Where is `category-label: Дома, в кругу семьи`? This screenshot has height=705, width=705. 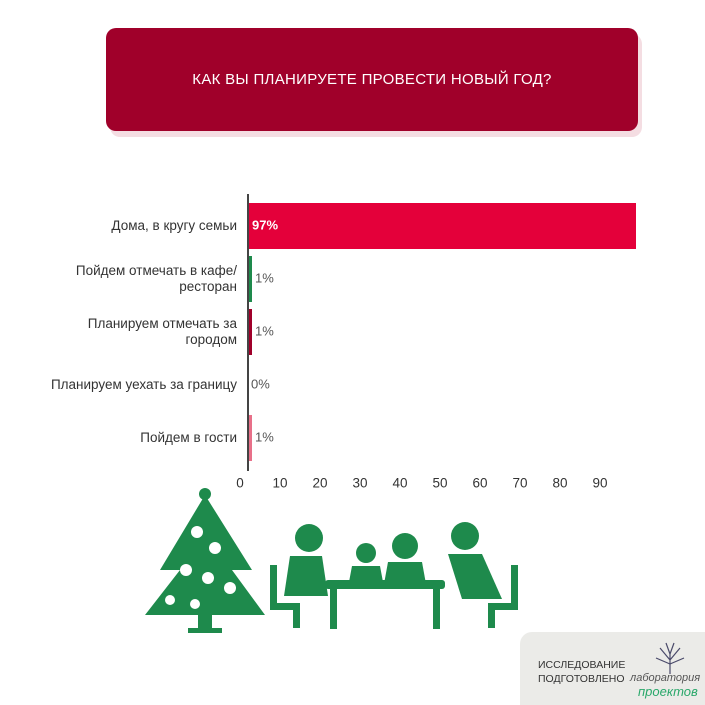
category-label: Дома, в кругу семьи is located at coordinates (174, 225).